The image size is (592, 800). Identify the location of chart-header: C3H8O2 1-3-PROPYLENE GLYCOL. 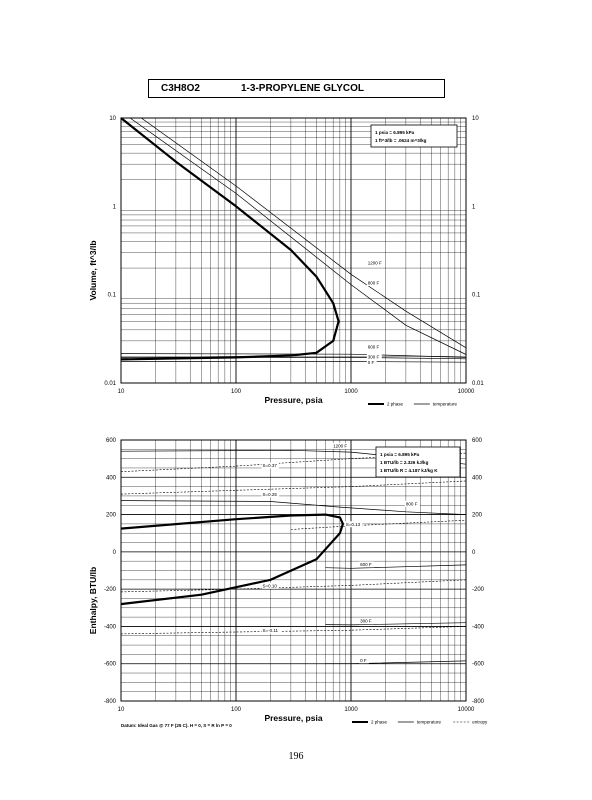
(296, 88).